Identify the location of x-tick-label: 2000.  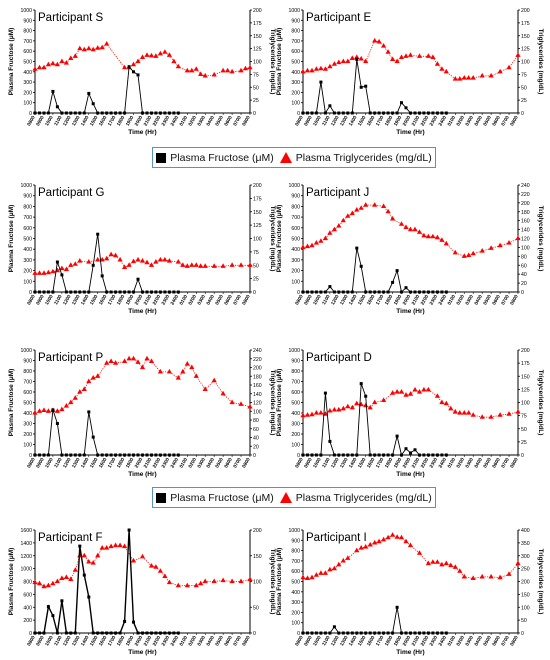
(407, 121).